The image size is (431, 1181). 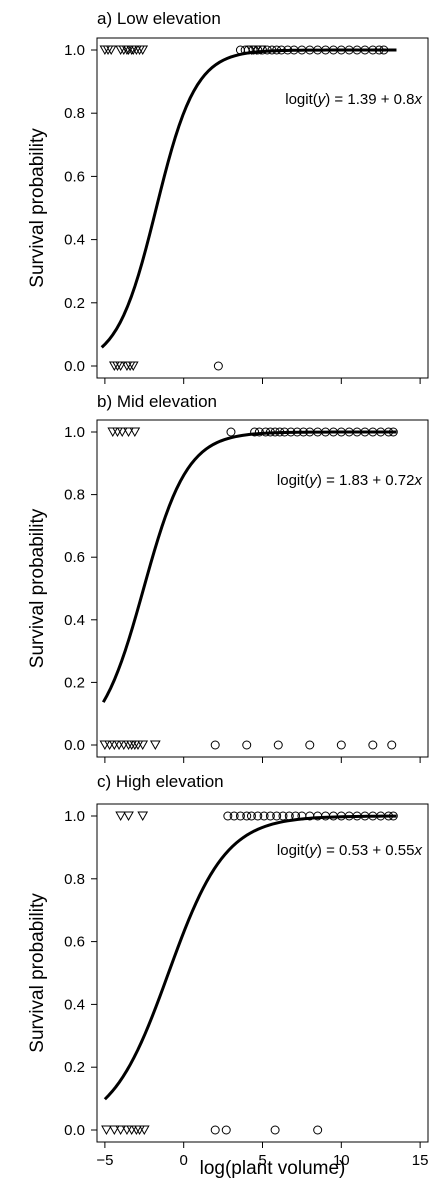 What do you see at coordinates (159, 18) in the screenshot?
I see `panel-title: a) Low elevation` at bounding box center [159, 18].